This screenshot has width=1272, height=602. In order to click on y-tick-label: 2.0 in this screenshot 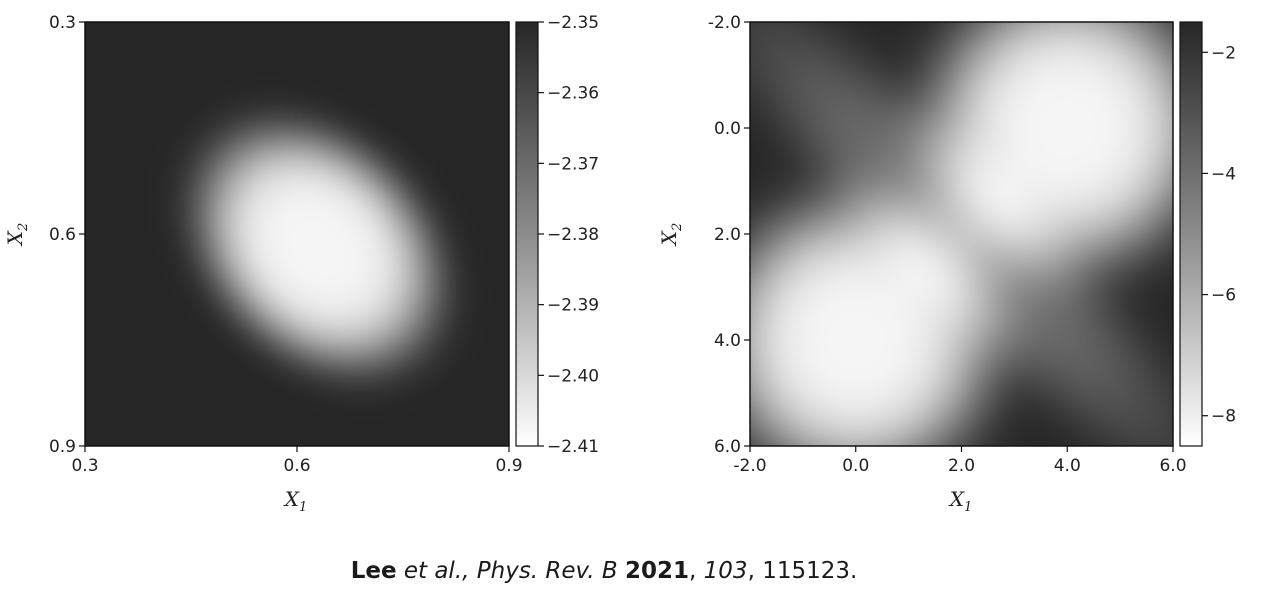, I will do `click(727, 235)`.